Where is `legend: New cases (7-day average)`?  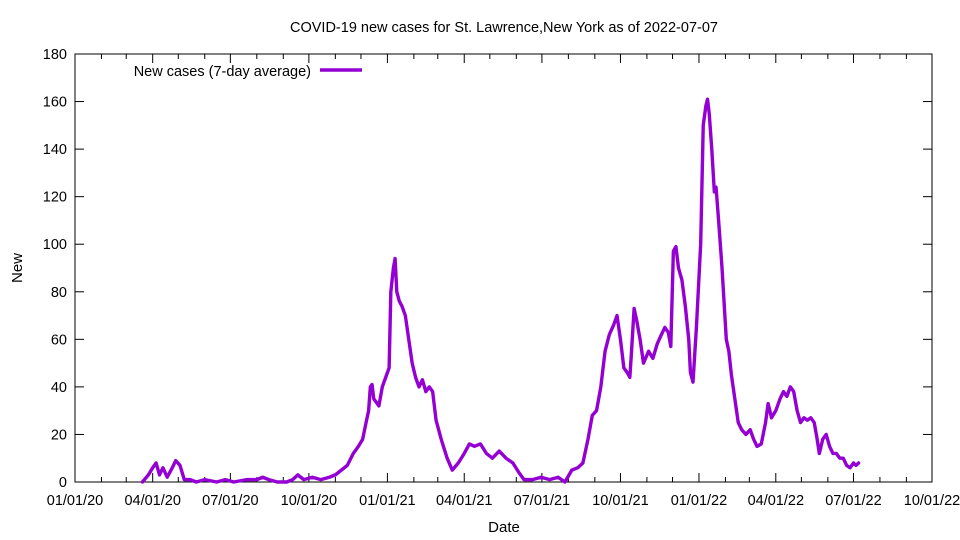 legend: New cases (7-day average) is located at coordinates (248, 72).